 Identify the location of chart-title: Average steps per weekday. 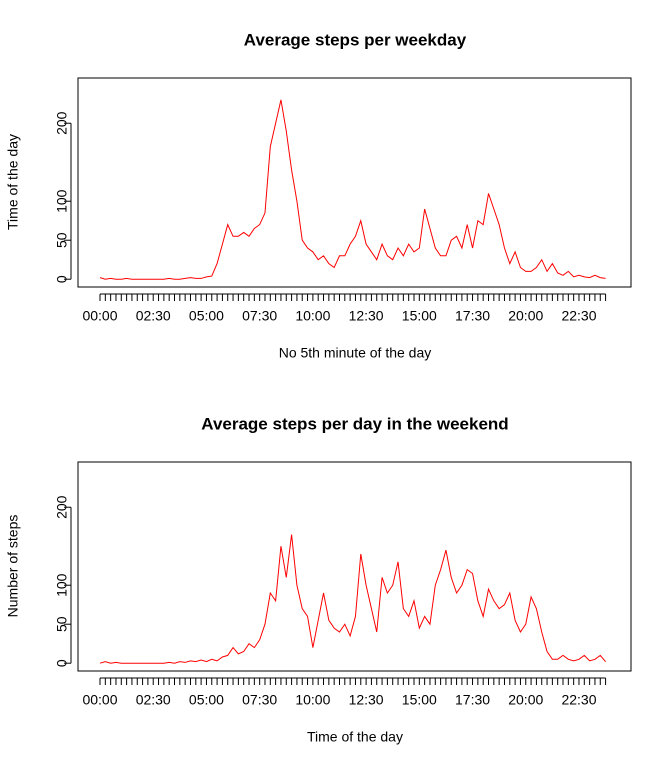
(355, 39).